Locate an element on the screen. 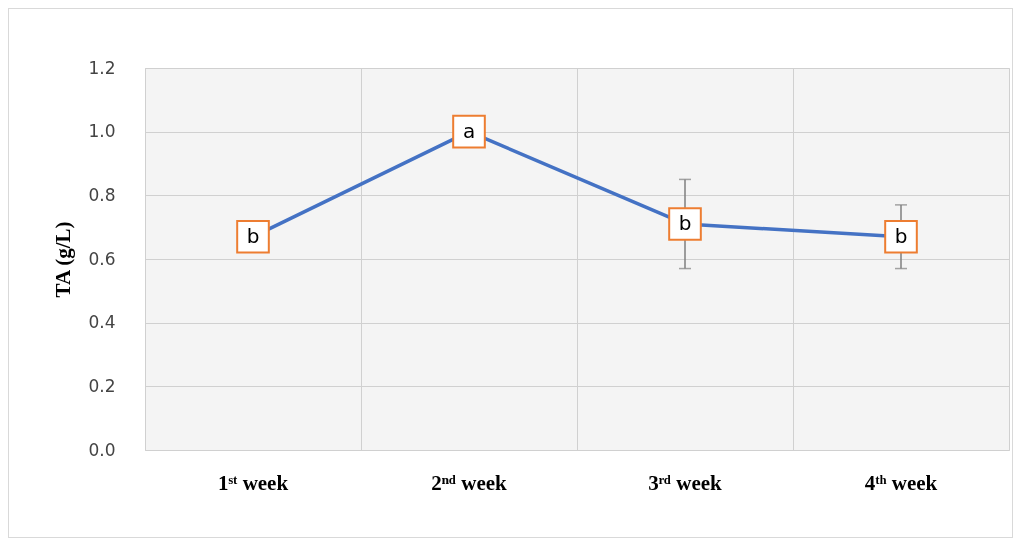 This screenshot has width=1019, height=544. x-tick-label: 1ˢᵗ week is located at coordinates (253, 482).